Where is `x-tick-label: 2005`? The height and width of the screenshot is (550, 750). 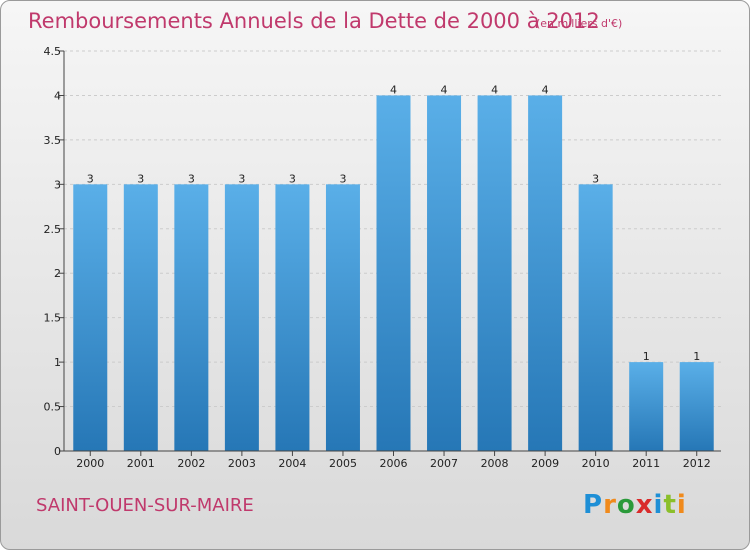
x-tick-label: 2005 is located at coordinates (343, 463).